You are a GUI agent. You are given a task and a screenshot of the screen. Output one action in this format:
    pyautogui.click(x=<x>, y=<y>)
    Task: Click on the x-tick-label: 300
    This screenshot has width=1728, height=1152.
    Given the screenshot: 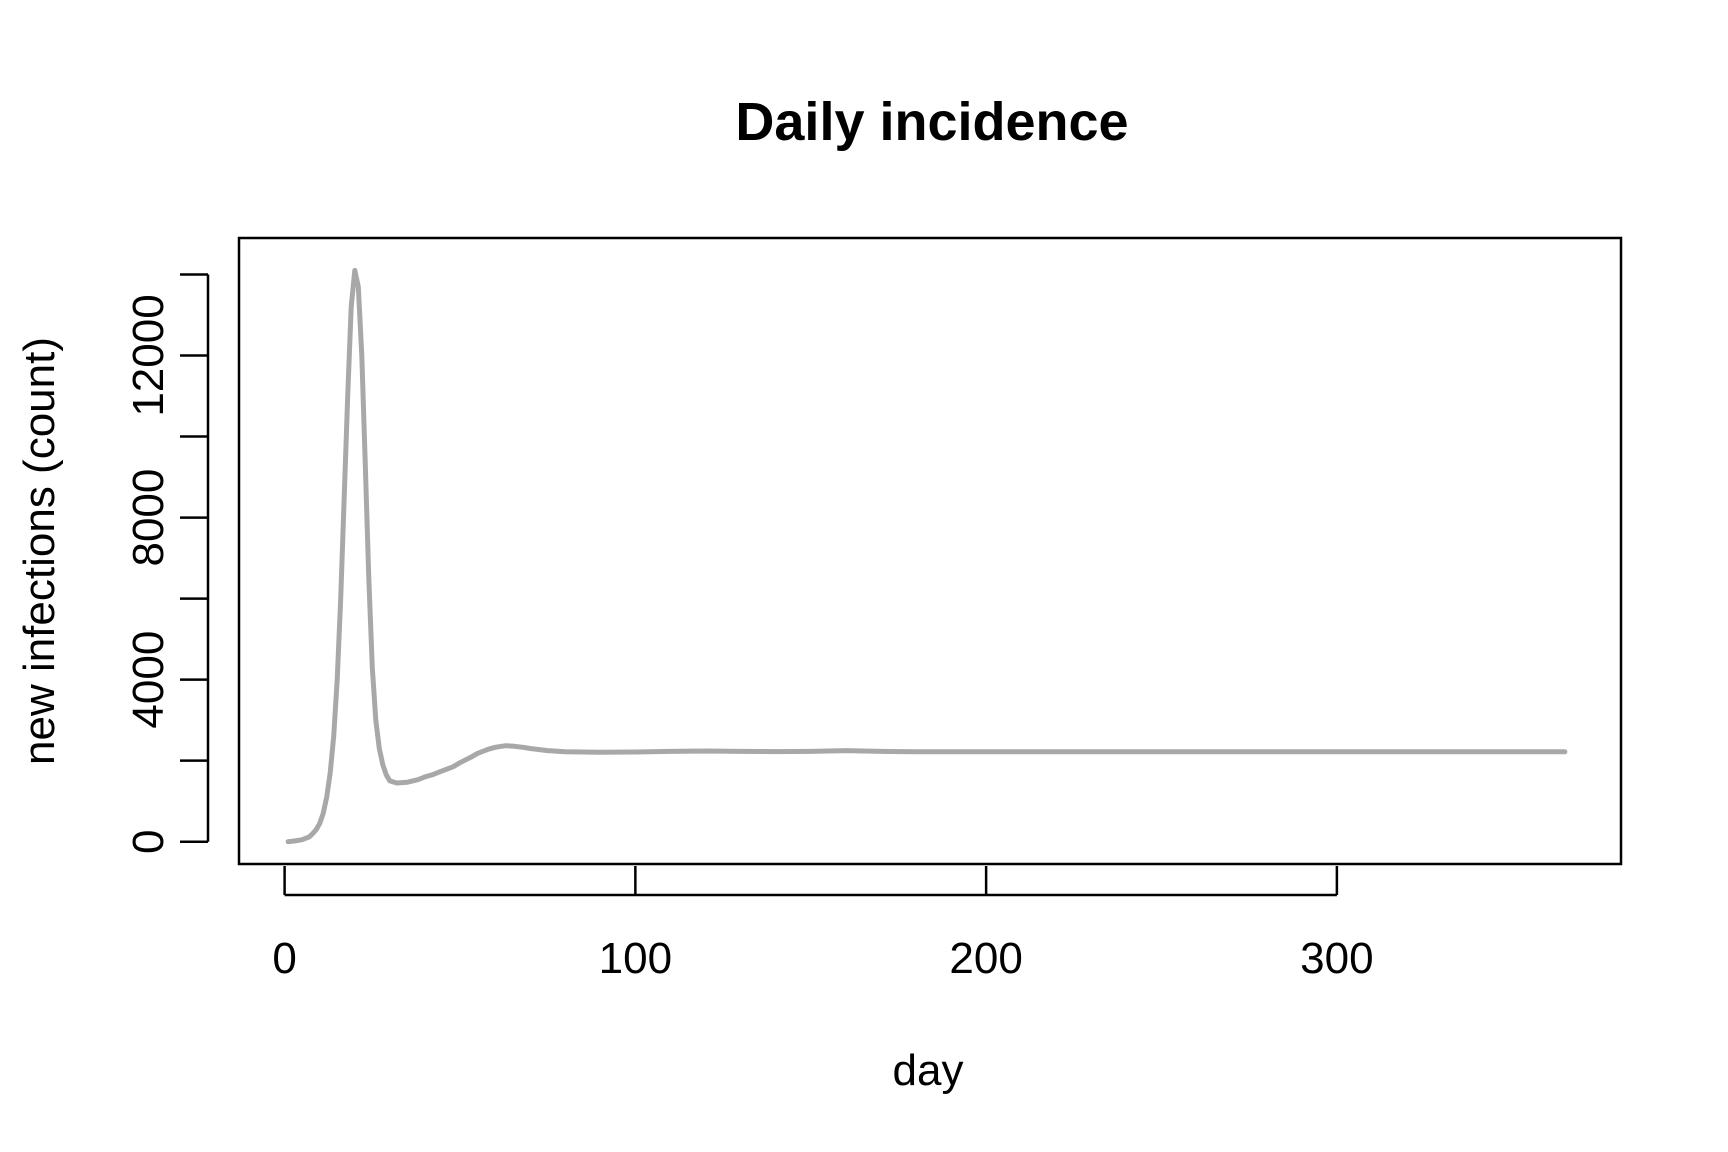 What is the action you would take?
    pyautogui.click(x=1336, y=958)
    